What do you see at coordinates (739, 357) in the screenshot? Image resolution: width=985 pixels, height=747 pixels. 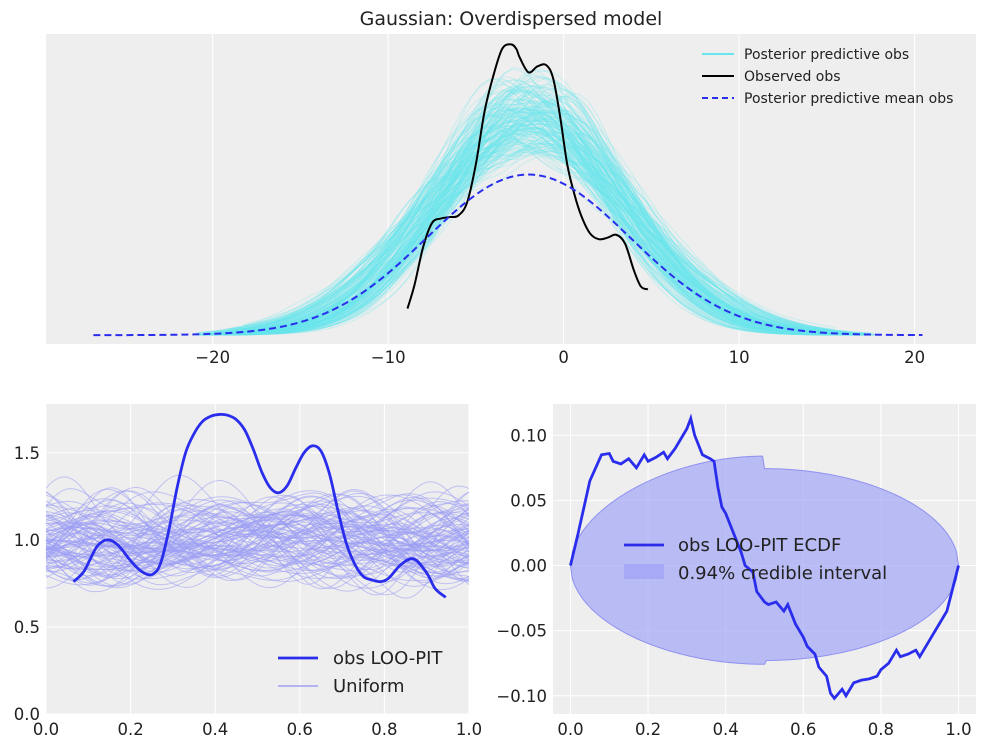 I see `top-x-tick-label: 10` at bounding box center [739, 357].